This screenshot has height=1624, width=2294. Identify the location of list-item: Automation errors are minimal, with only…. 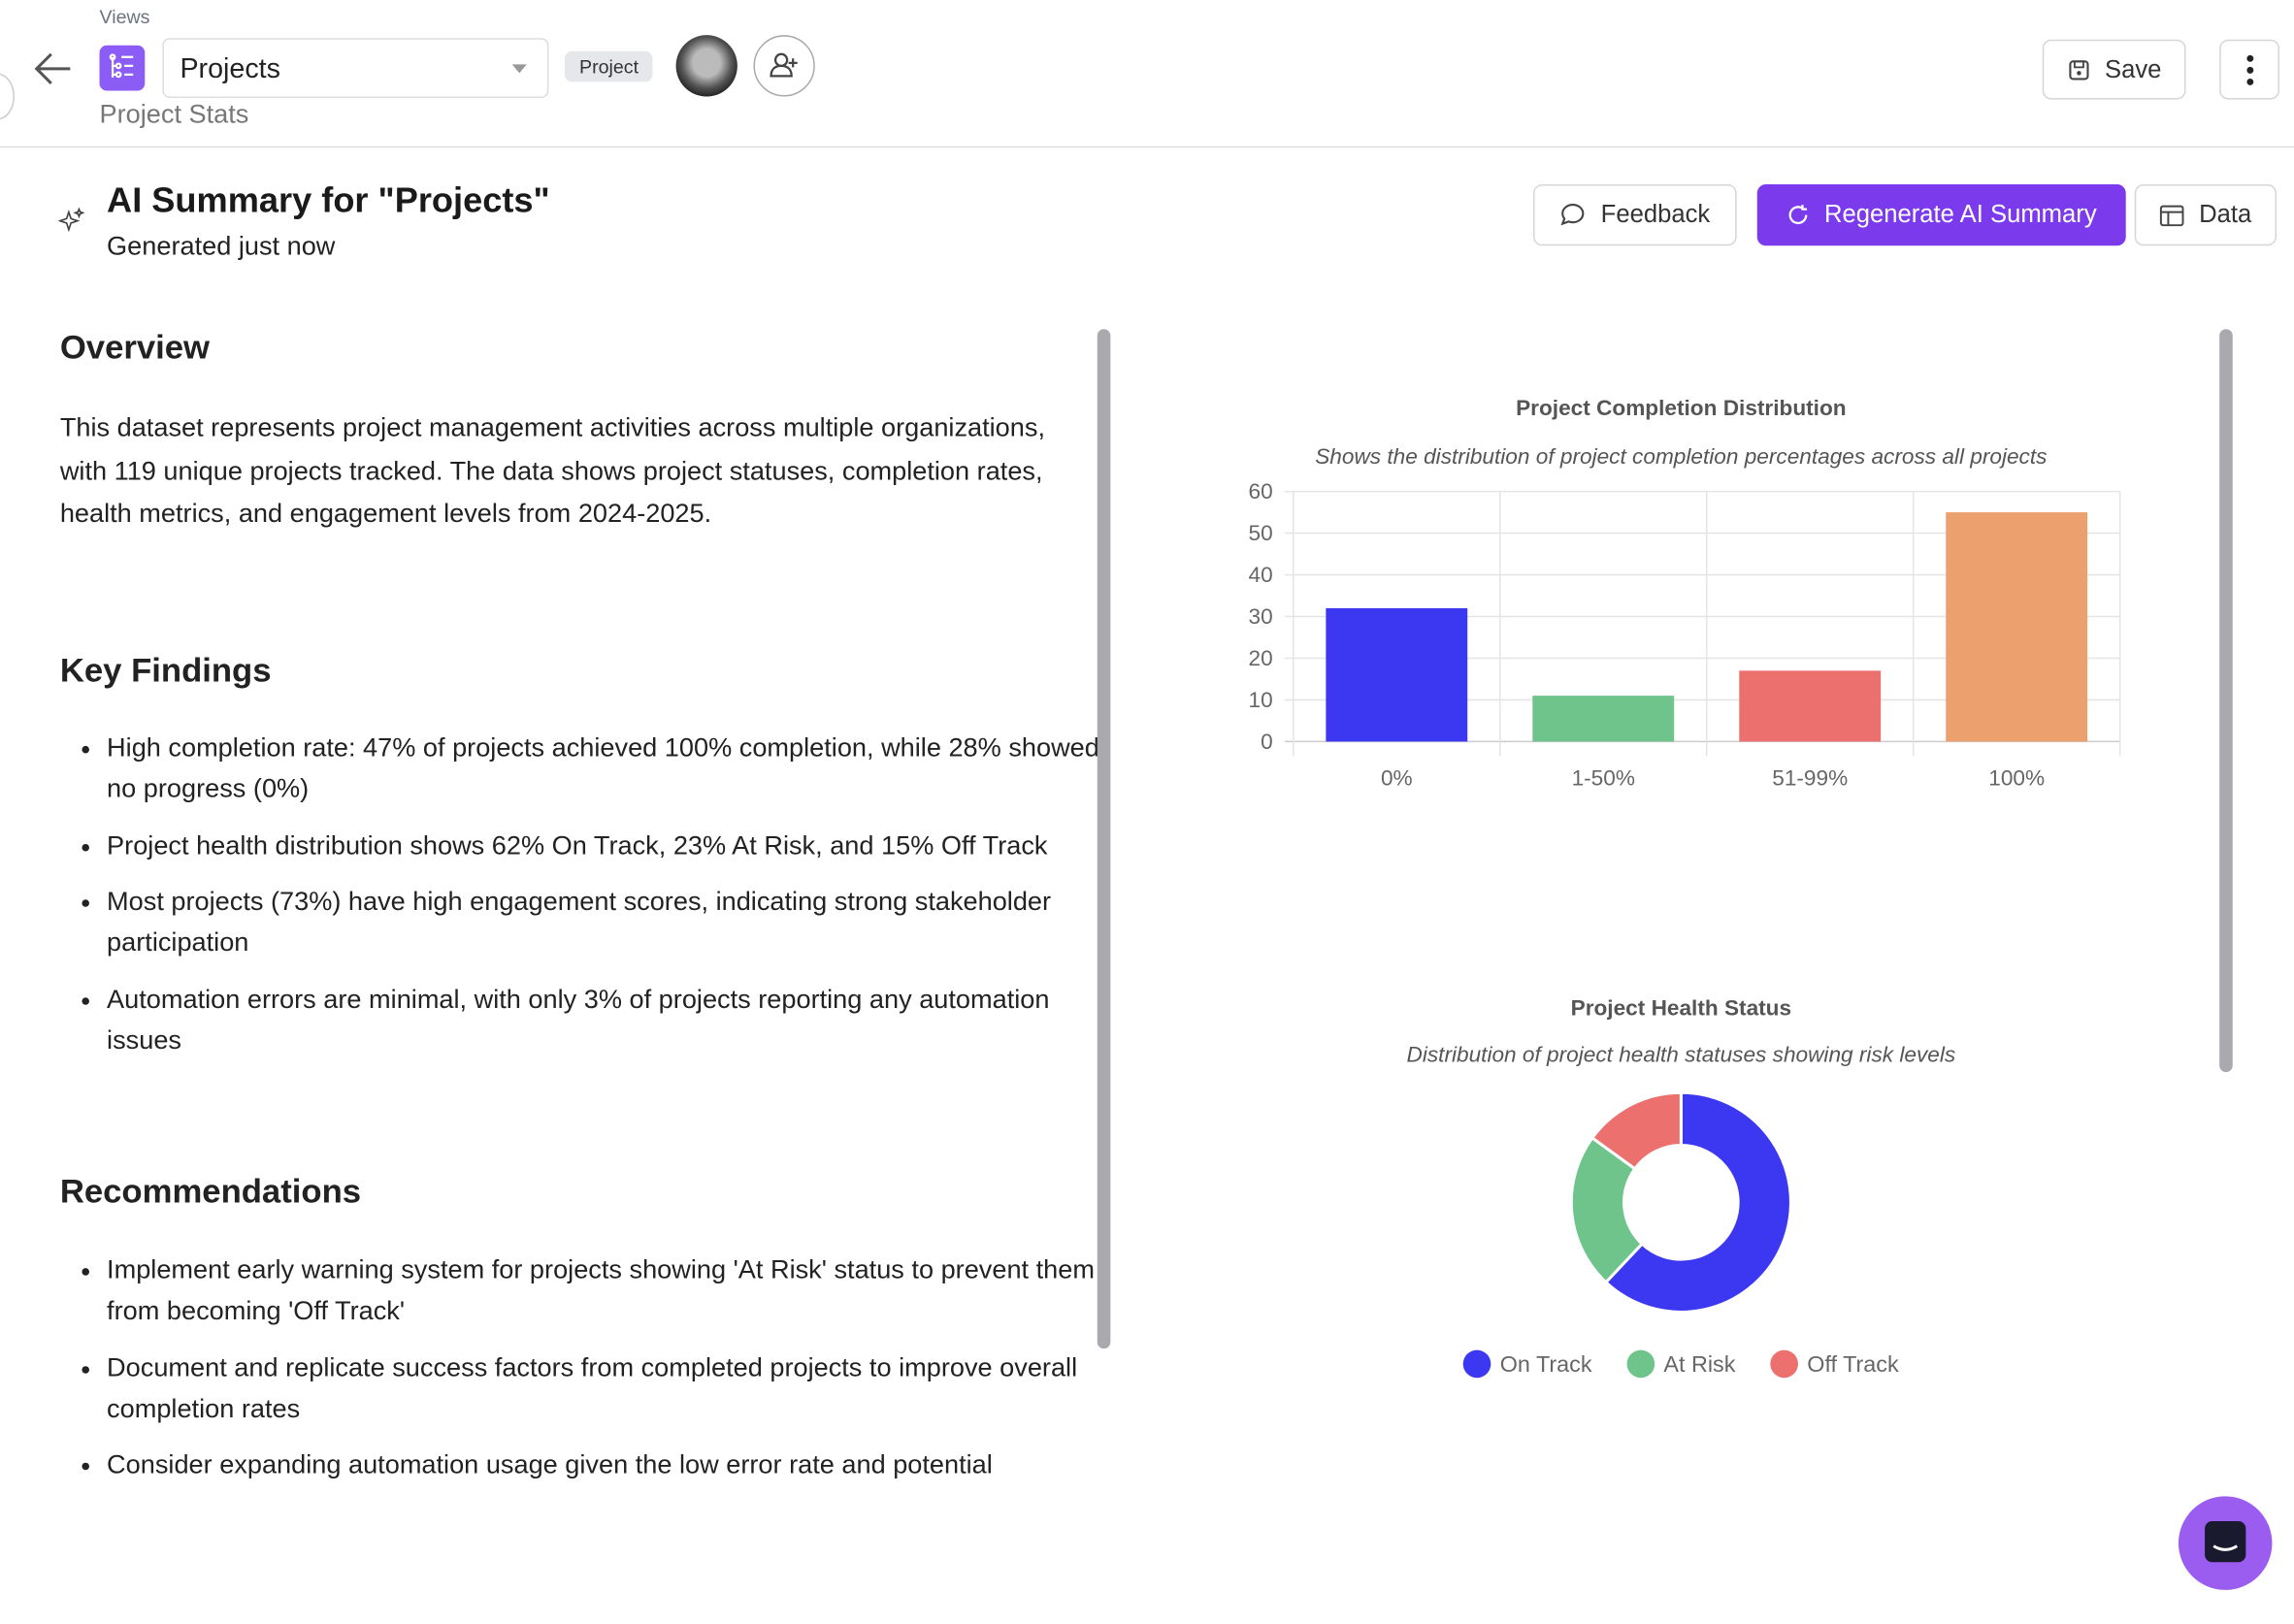
(612, 1018).